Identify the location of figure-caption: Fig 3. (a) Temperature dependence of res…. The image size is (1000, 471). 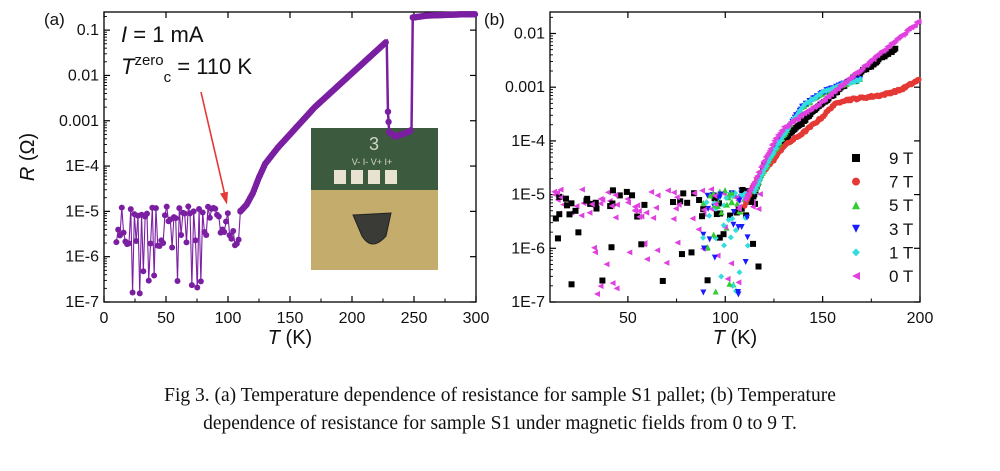
(500, 410).